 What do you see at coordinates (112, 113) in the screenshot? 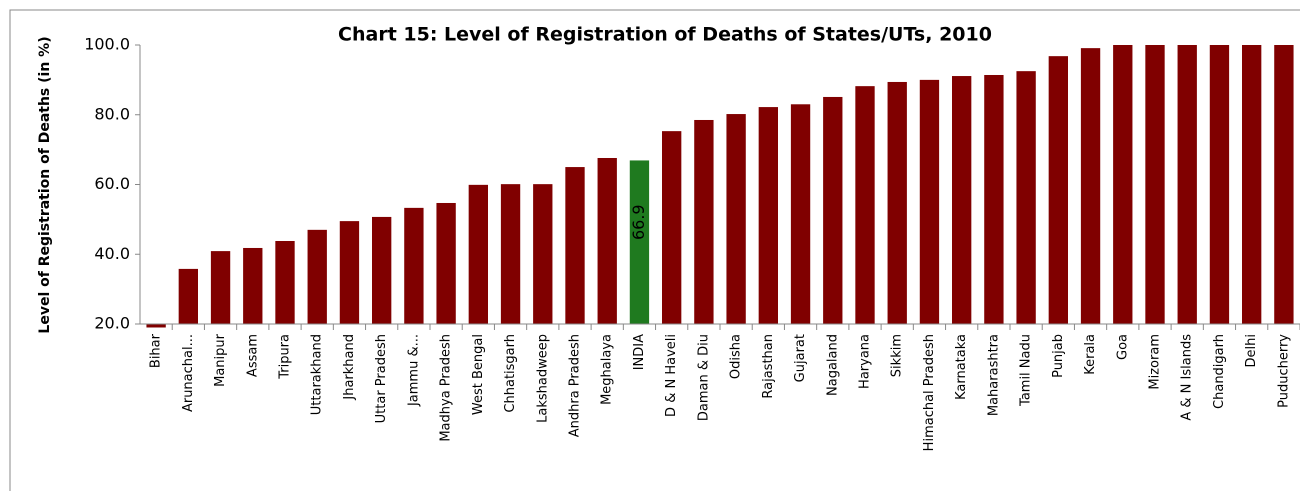
I see `y-tick-label: 80.0` at bounding box center [112, 113].